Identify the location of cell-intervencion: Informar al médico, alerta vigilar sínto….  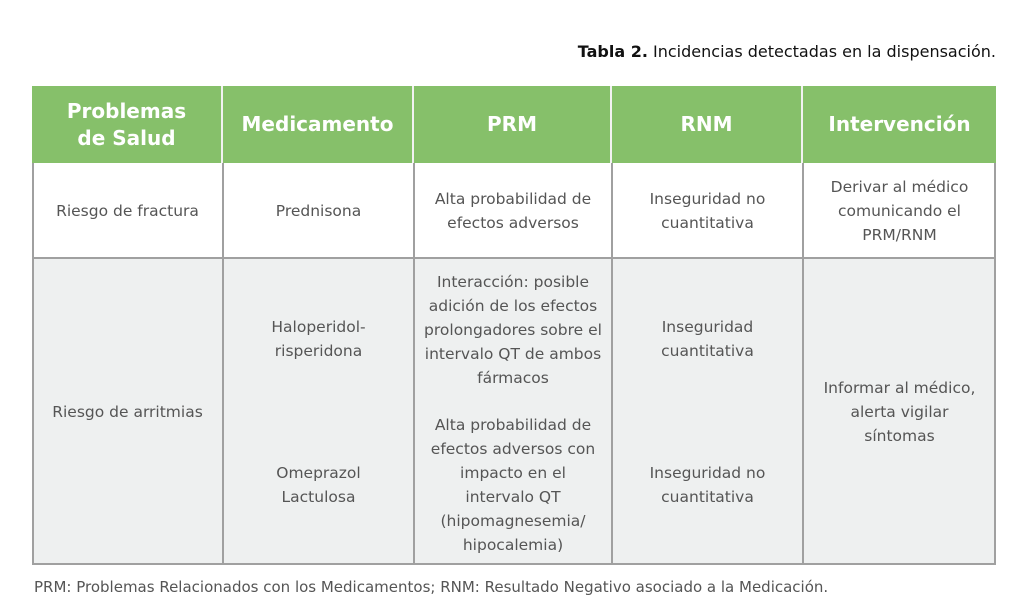
(899, 411).